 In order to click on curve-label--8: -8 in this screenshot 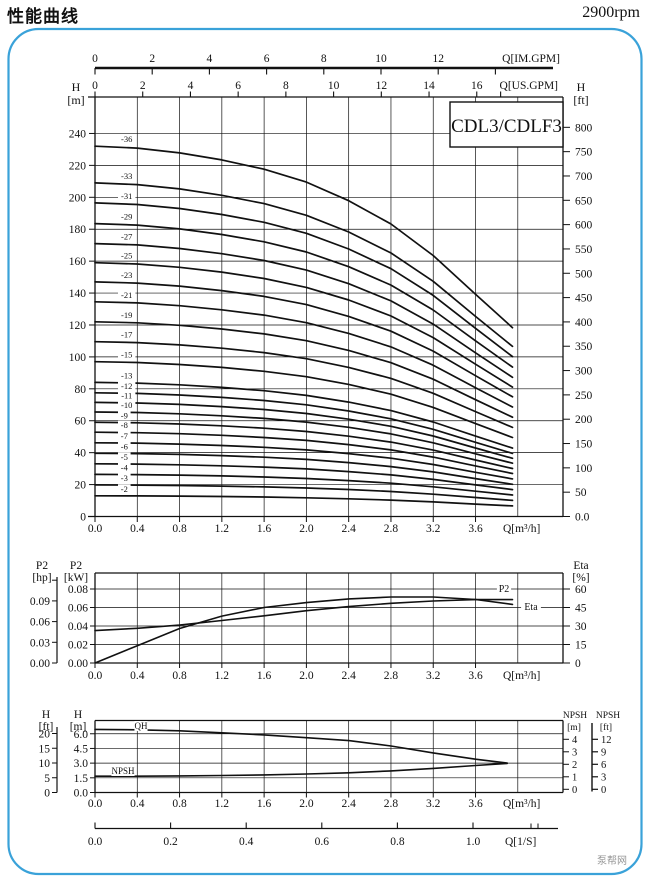, I will do `click(124, 425)`.